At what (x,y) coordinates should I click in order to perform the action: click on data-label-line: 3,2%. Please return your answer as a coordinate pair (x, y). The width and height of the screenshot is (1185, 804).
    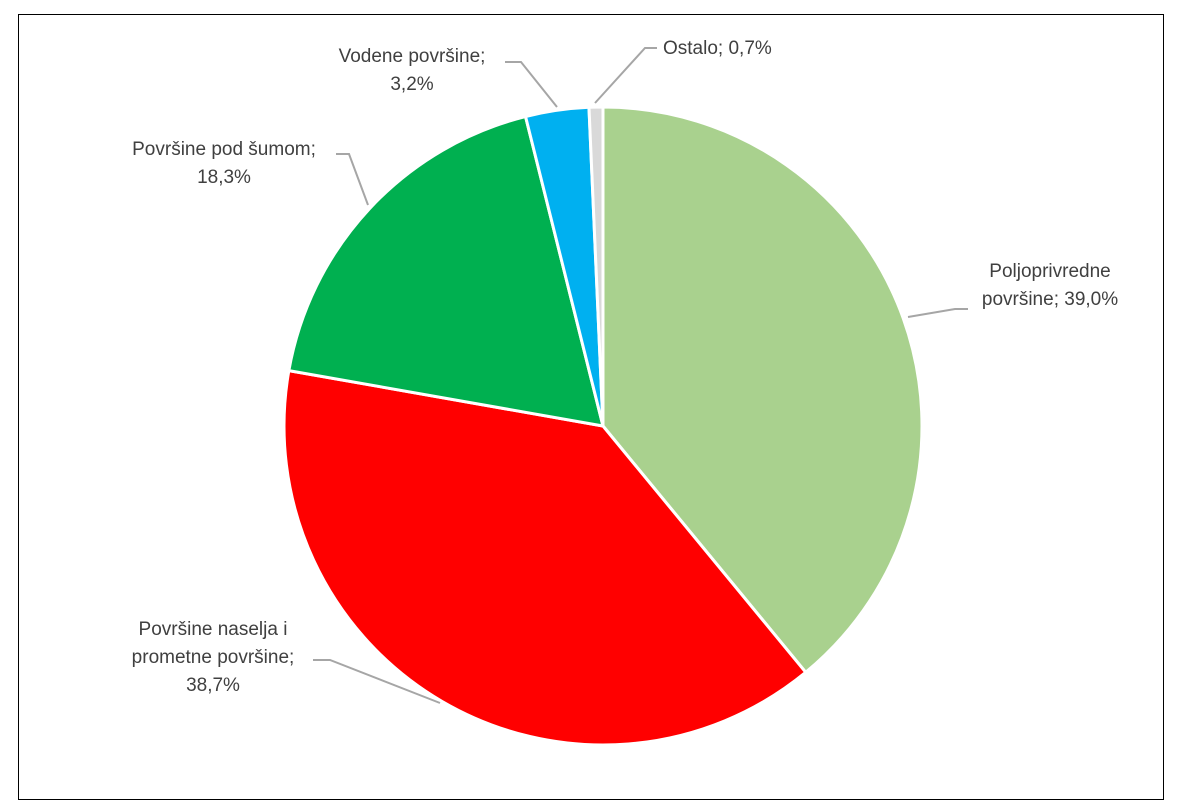
    Looking at the image, I should click on (411, 84).